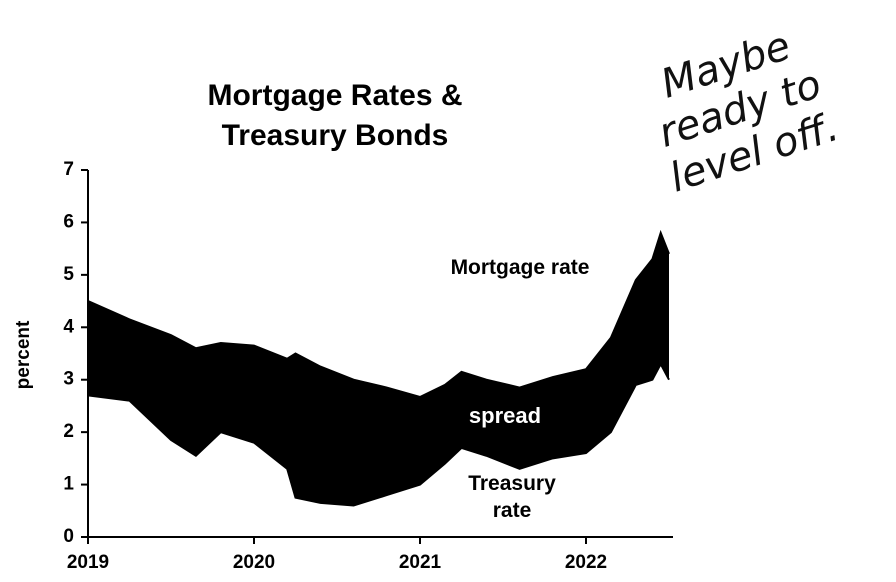  What do you see at coordinates (520, 267) in the screenshot?
I see `series-label: Mortgage rate` at bounding box center [520, 267].